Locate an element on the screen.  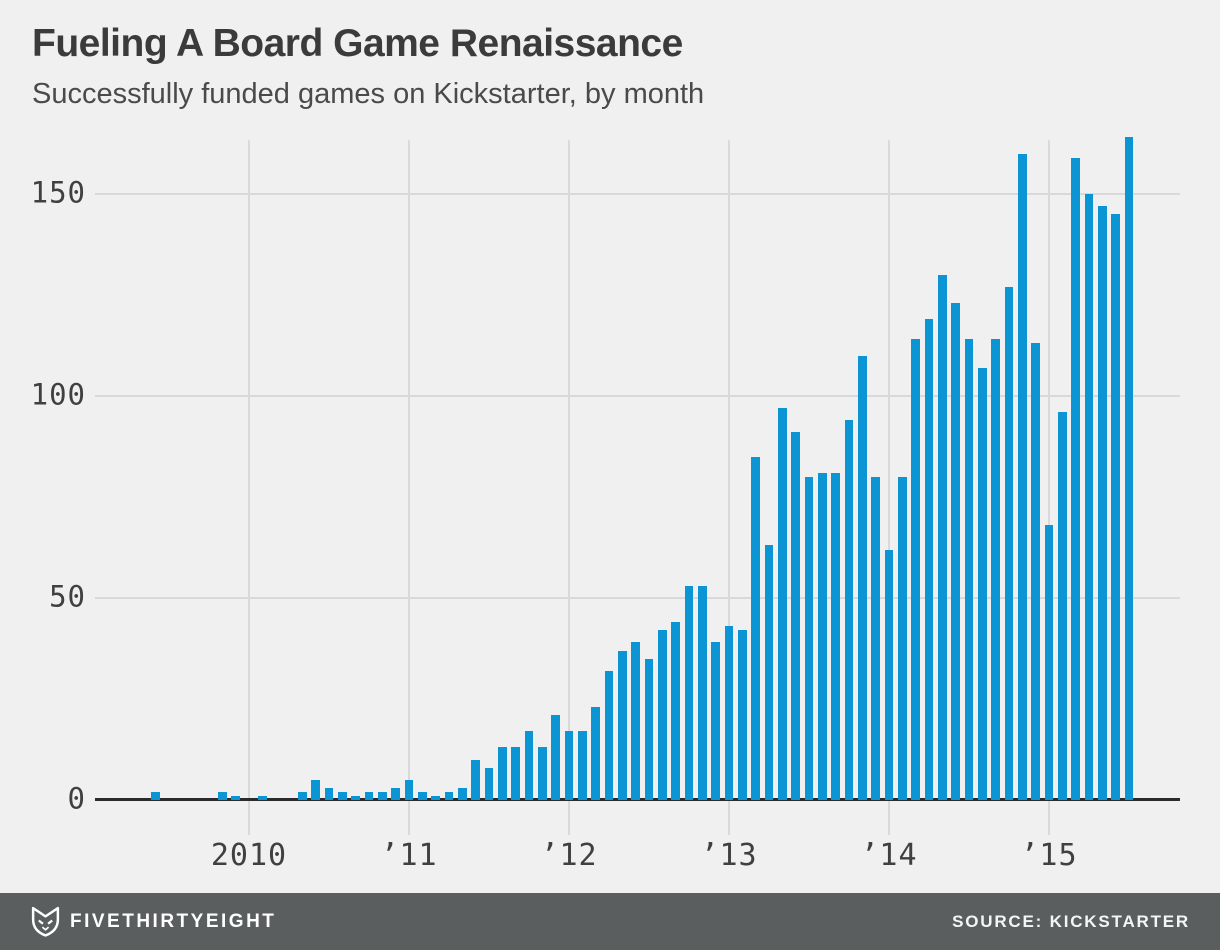
chart-title: Fueling A Board Game Renaissance is located at coordinates (357, 43).